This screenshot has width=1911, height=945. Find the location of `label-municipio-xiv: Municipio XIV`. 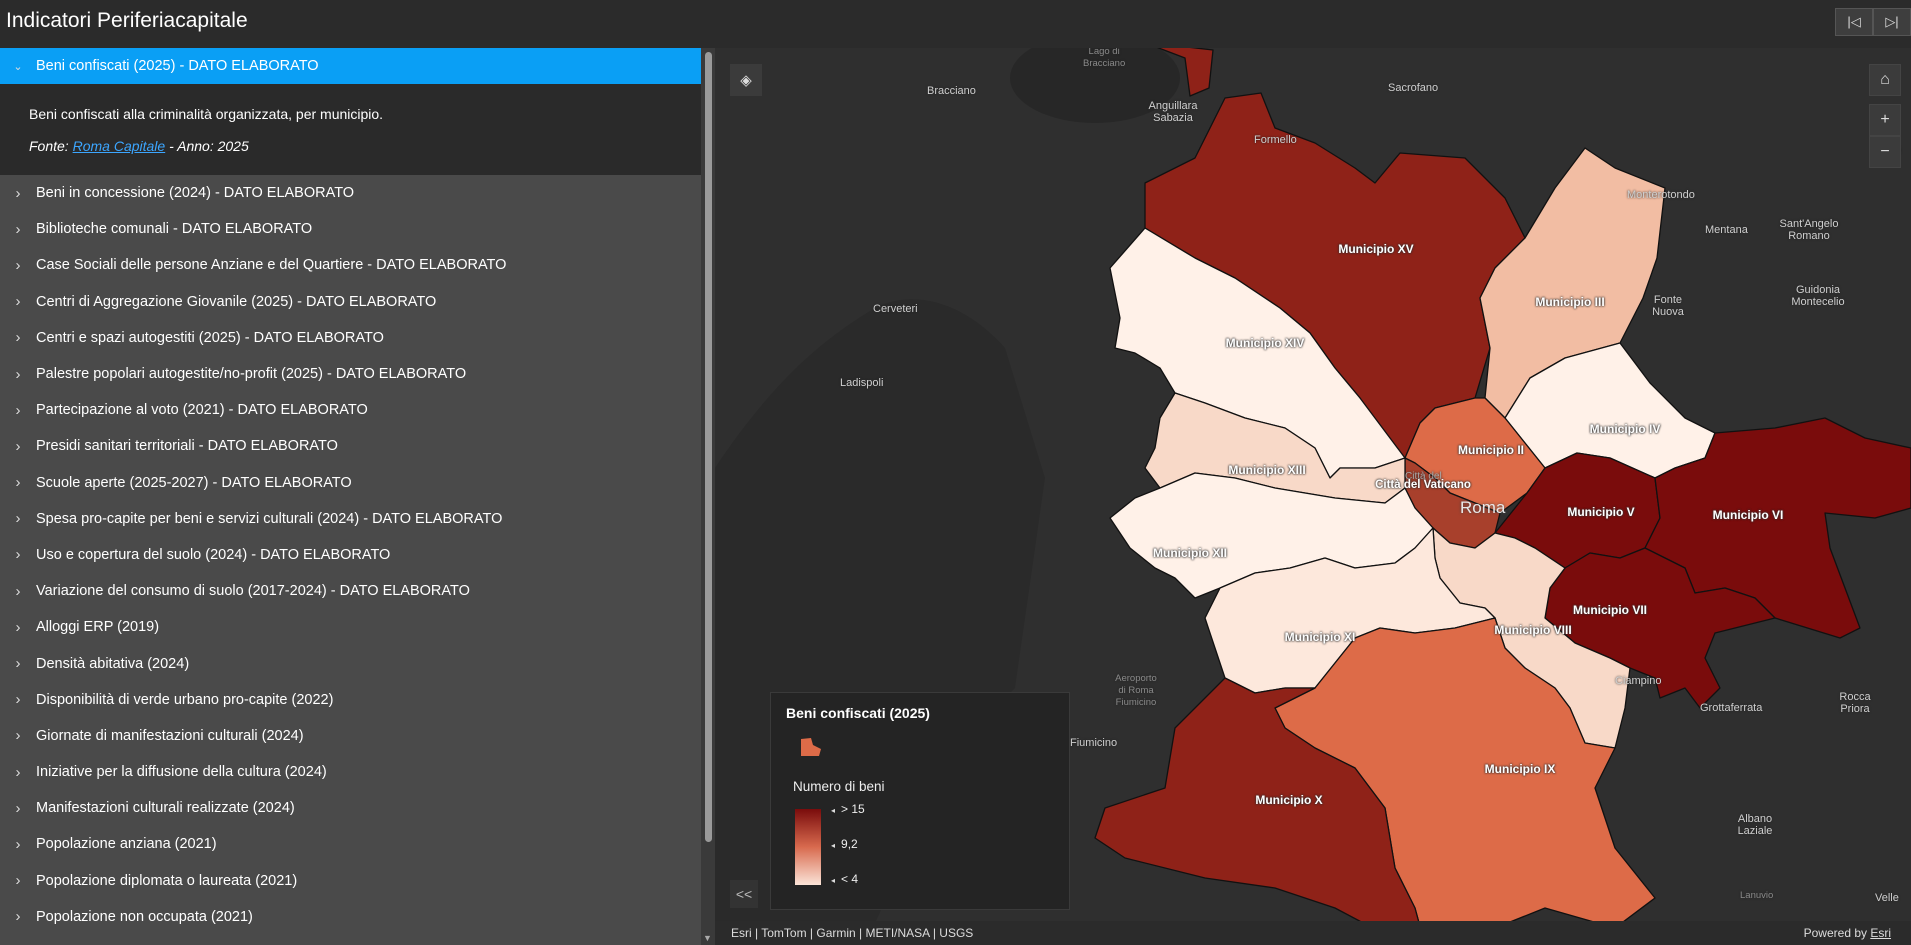

label-municipio-xiv: Municipio XIV is located at coordinates (1265, 343).